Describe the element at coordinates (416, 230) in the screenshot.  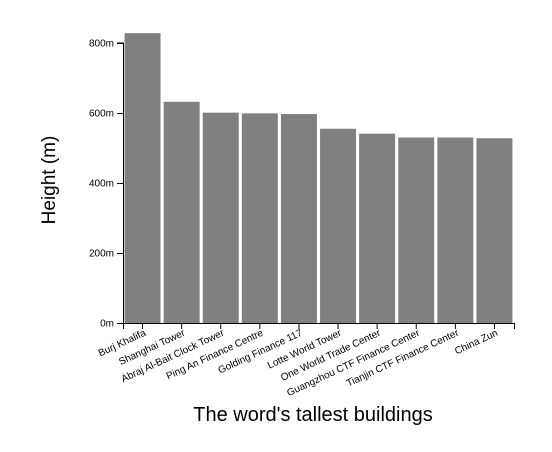
I see `bar-guangzhou-ctf-finance-center` at that location.